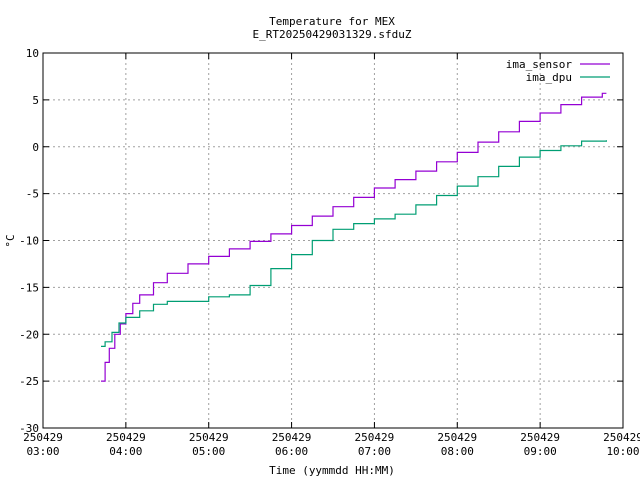 The image size is (640, 480). What do you see at coordinates (208, 451) in the screenshot?
I see `x-tick-label-time: 05:00` at bounding box center [208, 451].